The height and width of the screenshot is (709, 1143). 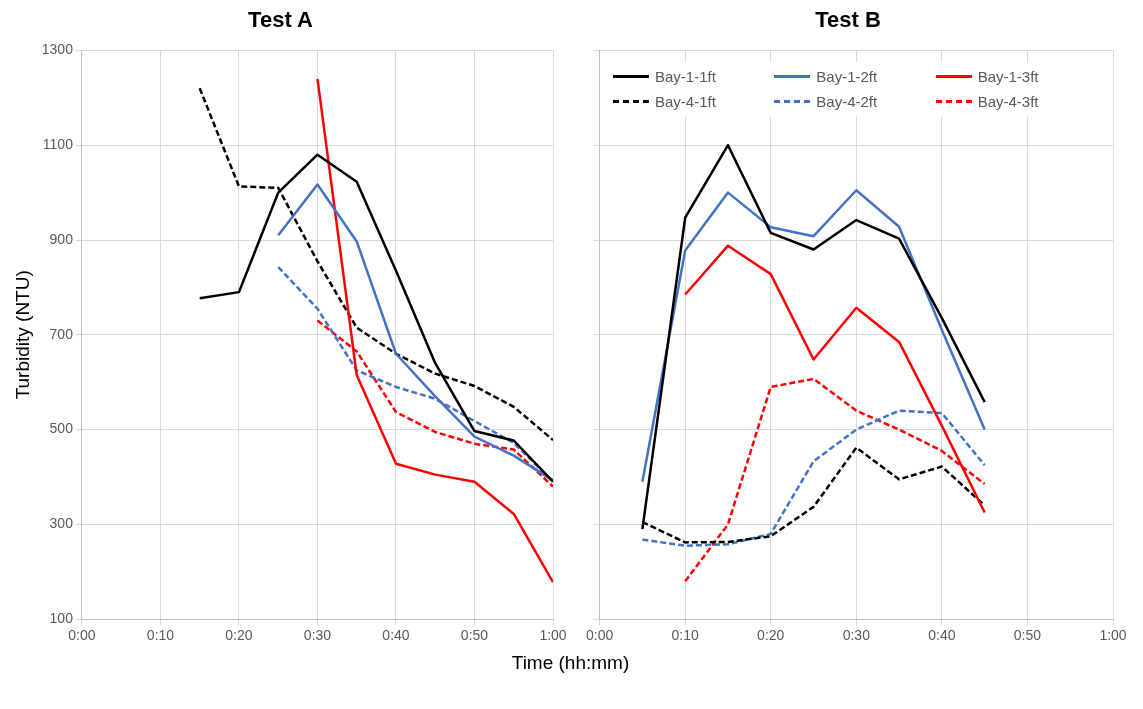 What do you see at coordinates (61, 333) in the screenshot?
I see `y-tick-label: 700` at bounding box center [61, 333].